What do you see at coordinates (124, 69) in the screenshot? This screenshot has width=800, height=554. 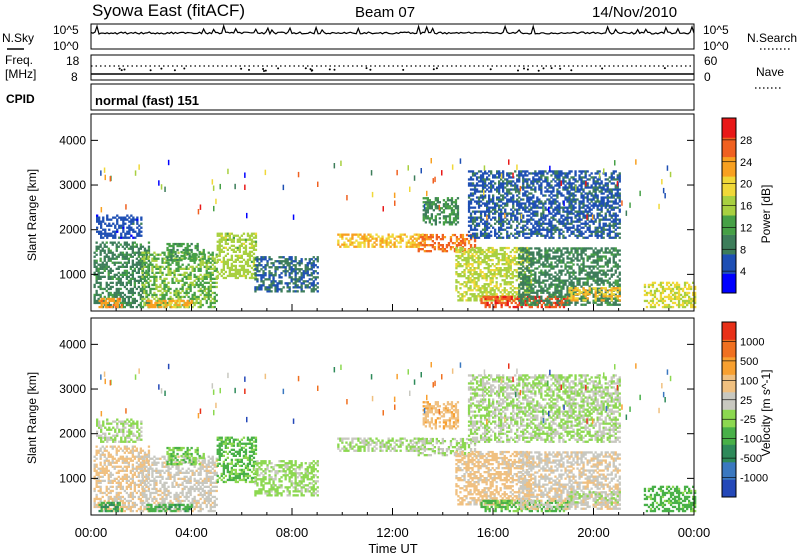 I see `nave-dot` at bounding box center [124, 69].